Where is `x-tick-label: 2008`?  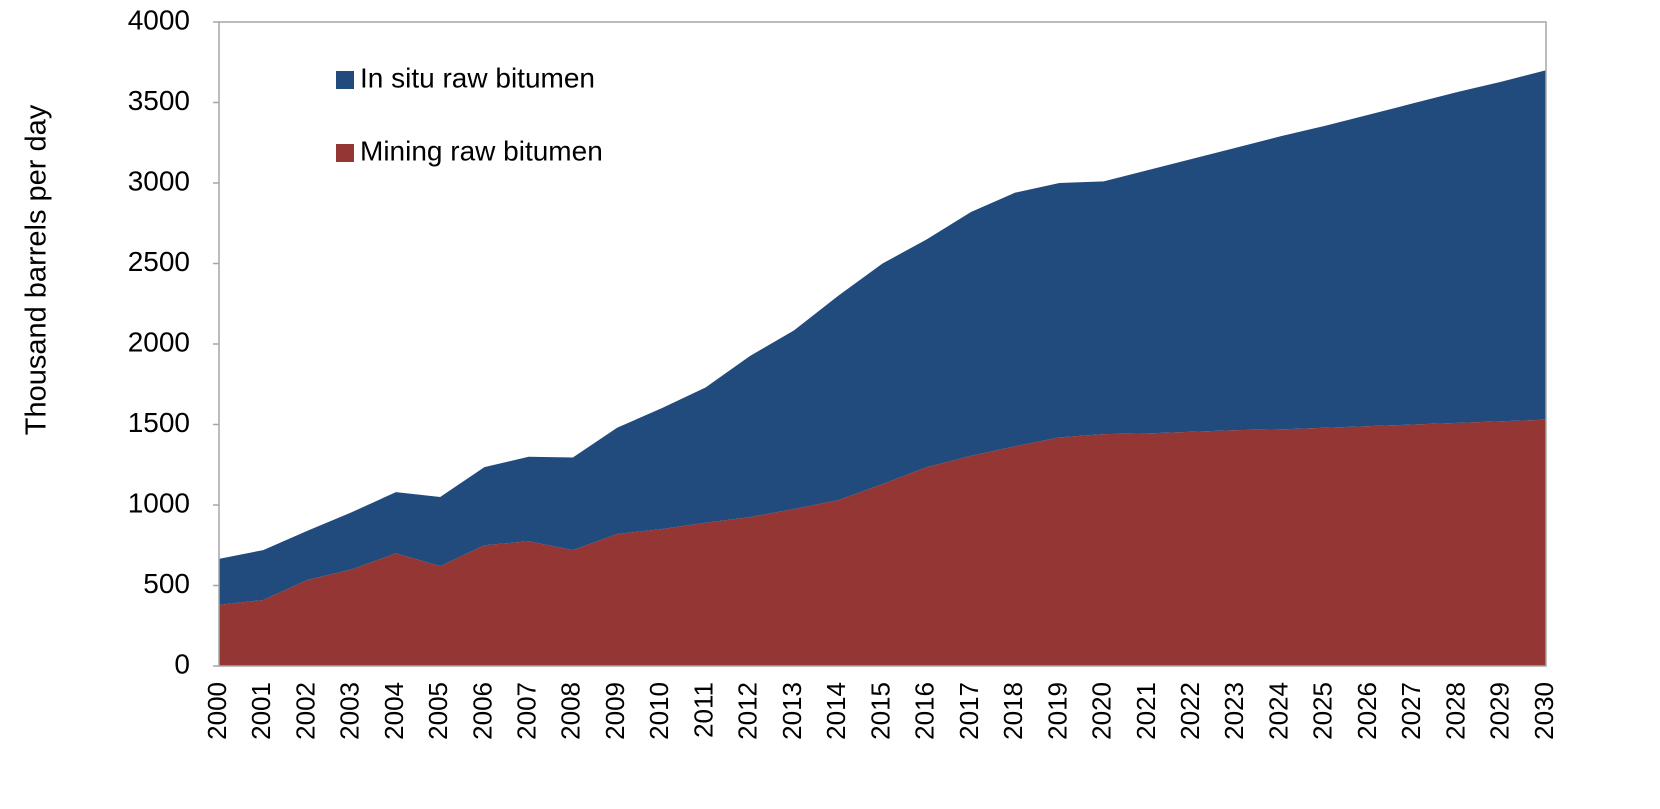
x-tick-label: 2008 is located at coordinates (571, 711).